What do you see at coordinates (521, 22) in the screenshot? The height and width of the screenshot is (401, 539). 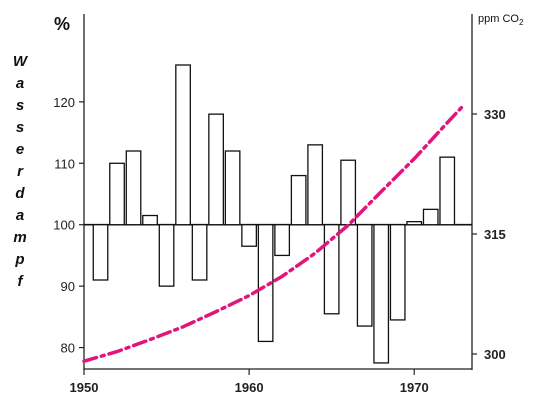 I see `right-unit-subscript: 2` at bounding box center [521, 22].